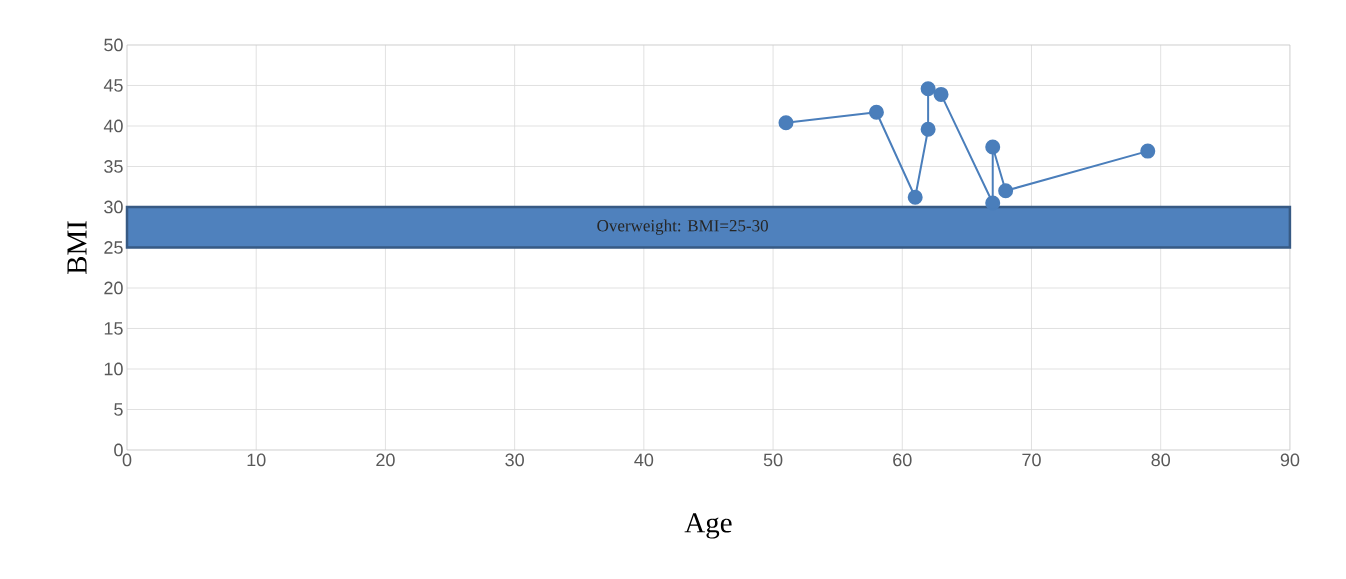 This screenshot has width=1346, height=579. Describe the element at coordinates (113, 166) in the screenshot. I see `y-tick-label: 35` at that location.